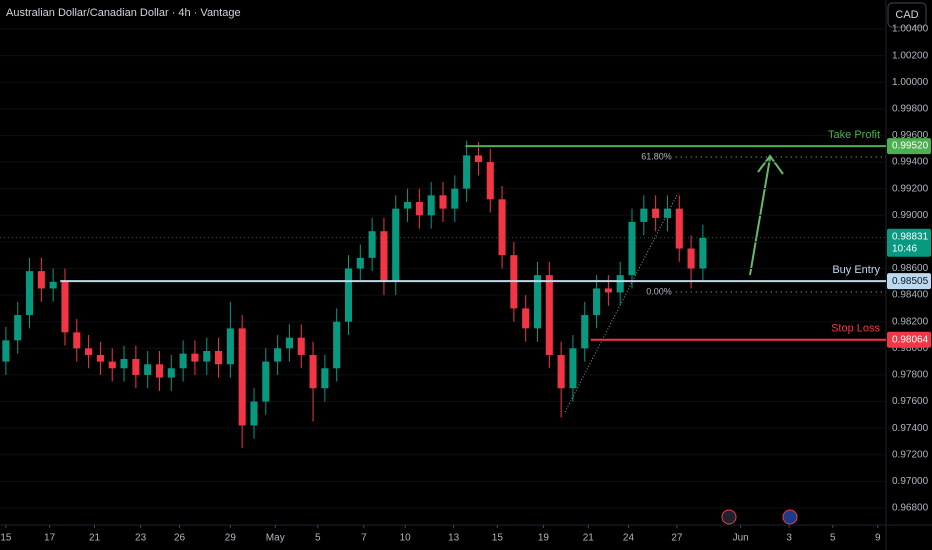 Image resolution: width=932 pixels, height=550 pixels. What do you see at coordinates (833, 538) in the screenshot?
I see `x-tick-label: 5` at bounding box center [833, 538].